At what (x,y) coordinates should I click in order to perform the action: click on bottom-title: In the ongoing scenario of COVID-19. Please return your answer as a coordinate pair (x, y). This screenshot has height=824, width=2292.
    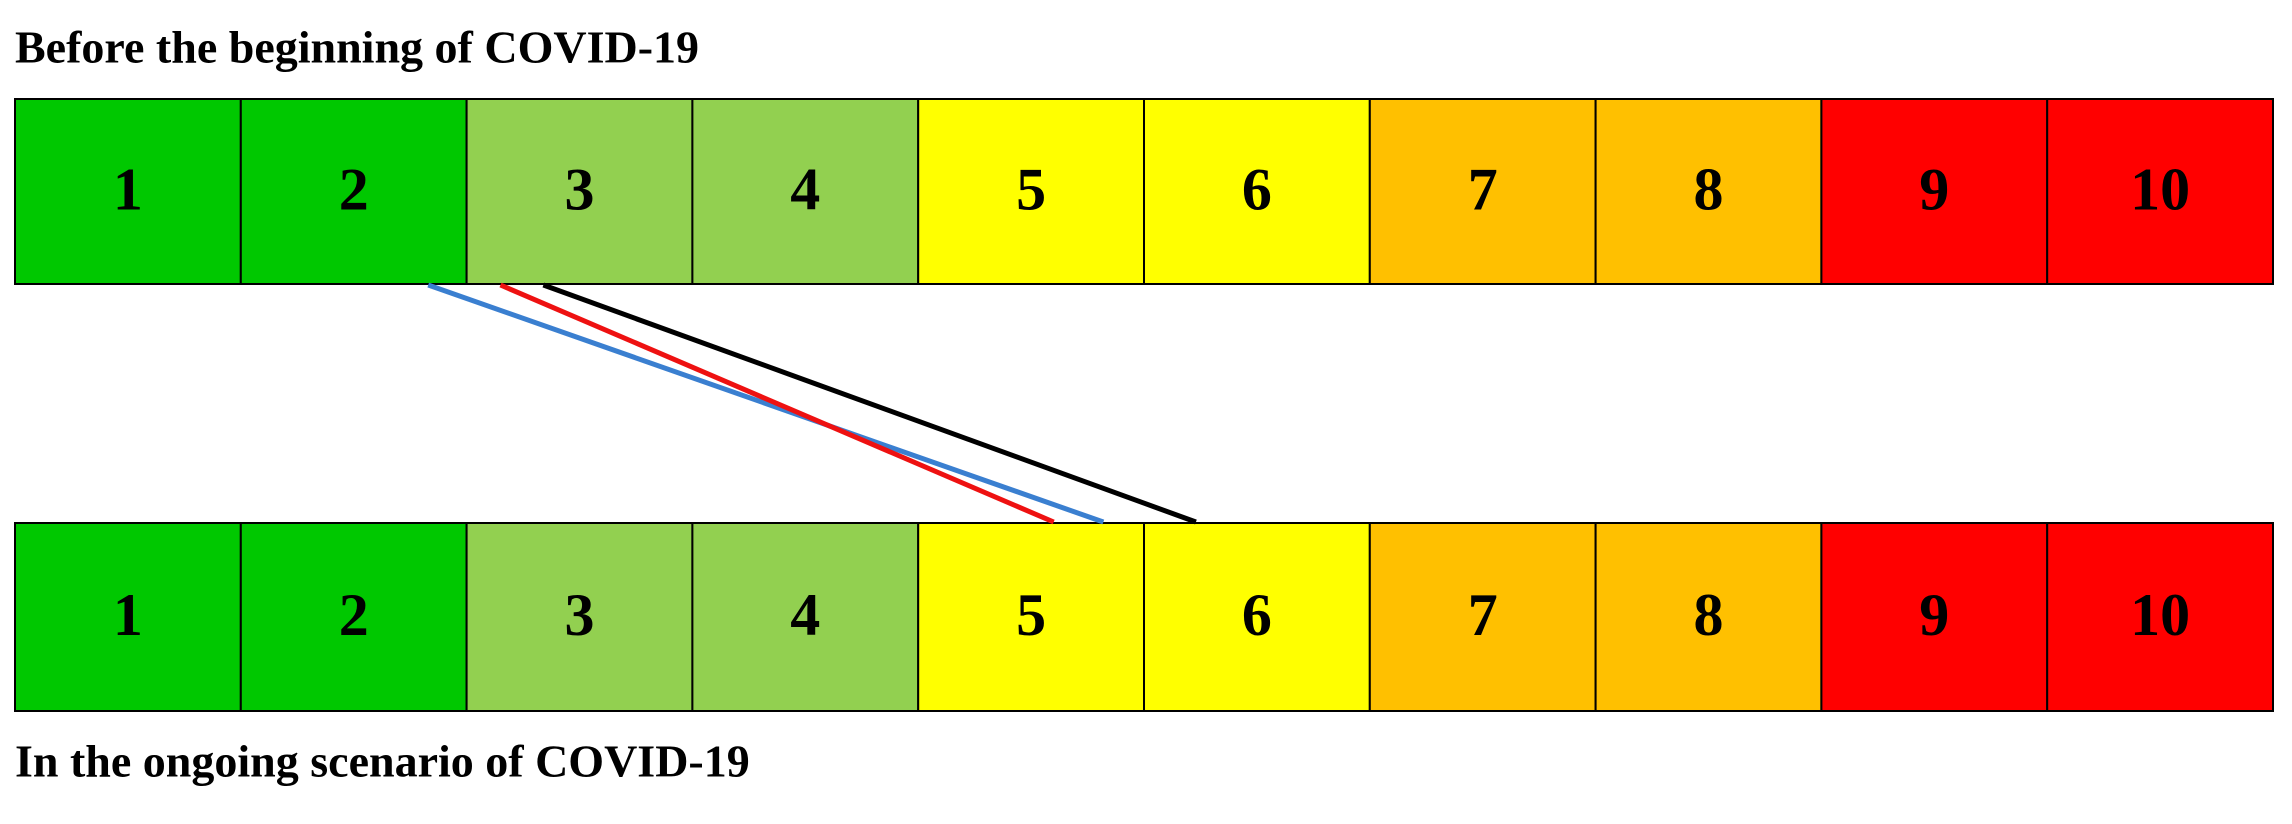
    Looking at the image, I should click on (382, 761).